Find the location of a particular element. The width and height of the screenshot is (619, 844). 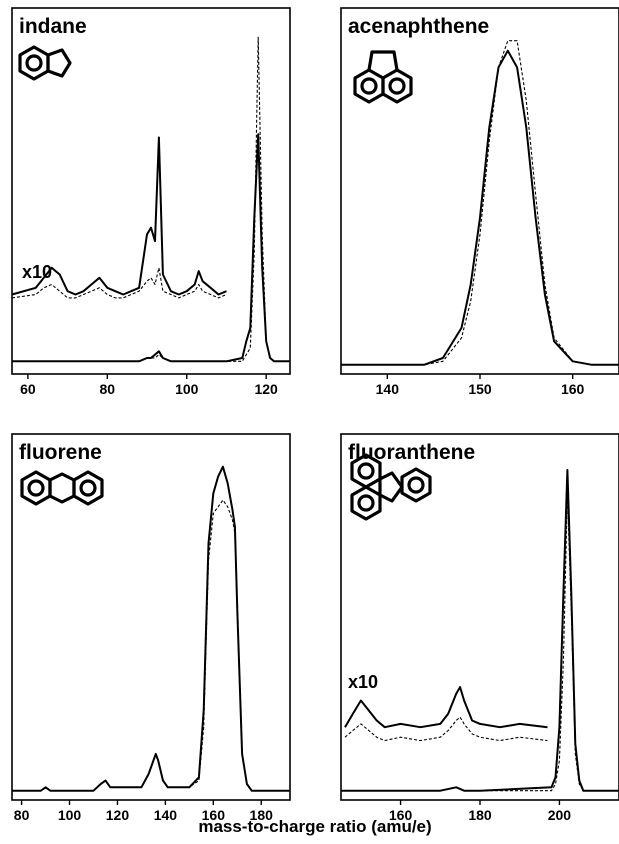

x-tick-label-fluoranthene-0: 160 is located at coordinates (401, 815).